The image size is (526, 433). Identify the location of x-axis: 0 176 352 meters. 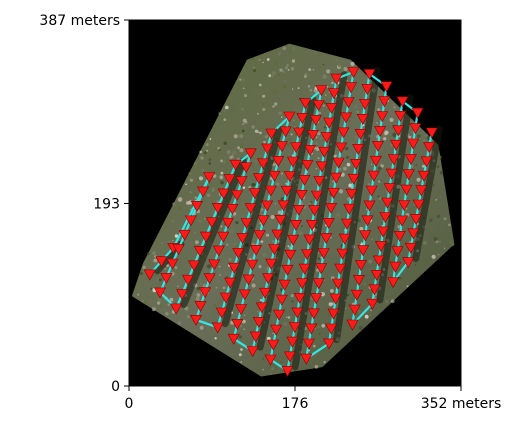
(313, 399).